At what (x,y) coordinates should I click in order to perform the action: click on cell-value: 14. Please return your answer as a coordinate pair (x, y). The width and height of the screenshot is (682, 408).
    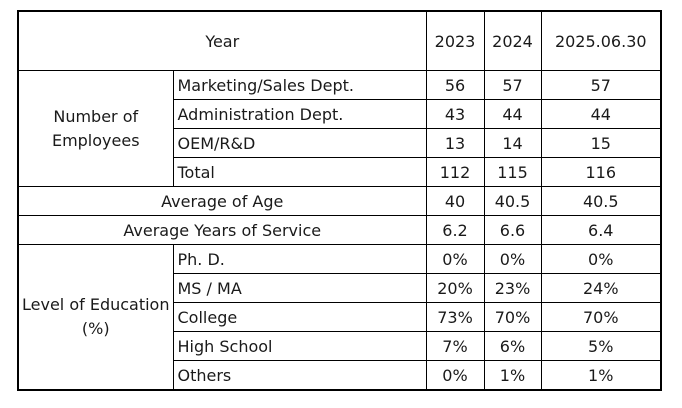
    Looking at the image, I should click on (512, 143).